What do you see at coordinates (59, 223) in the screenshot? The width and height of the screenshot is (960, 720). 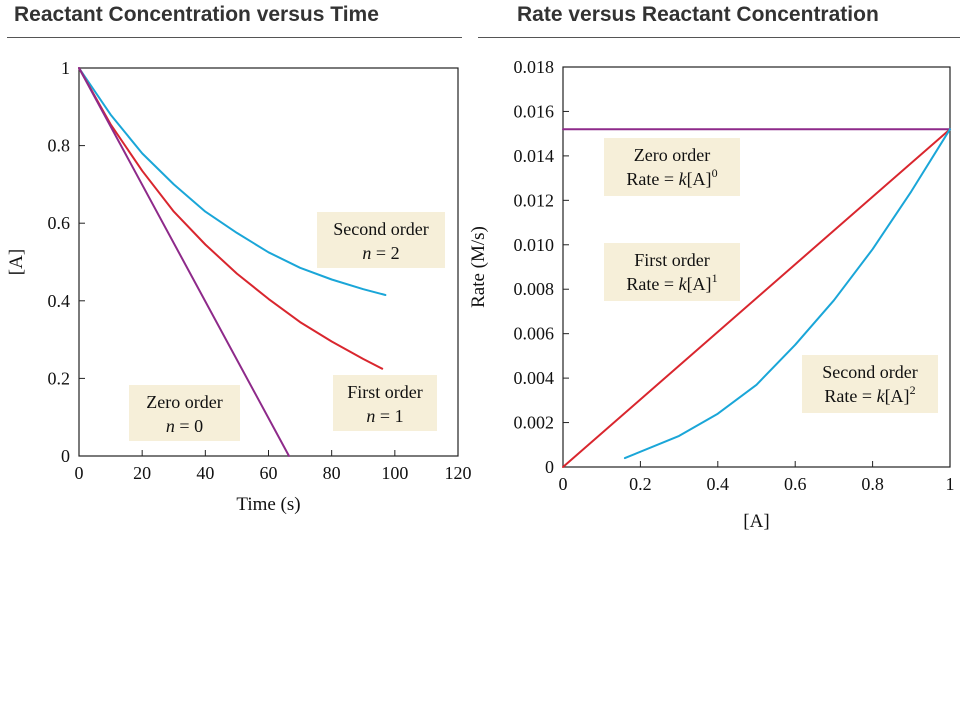 I see `left-y-tick-label: 0.6` at bounding box center [59, 223].